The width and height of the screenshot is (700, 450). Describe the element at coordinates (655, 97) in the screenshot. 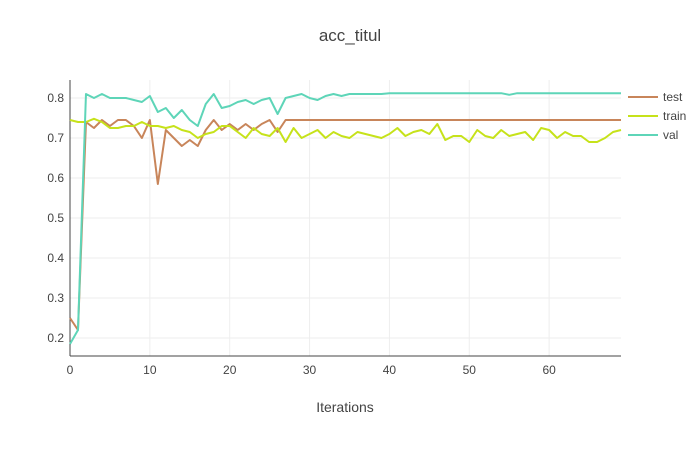

I see `legend-item-test: test` at that location.